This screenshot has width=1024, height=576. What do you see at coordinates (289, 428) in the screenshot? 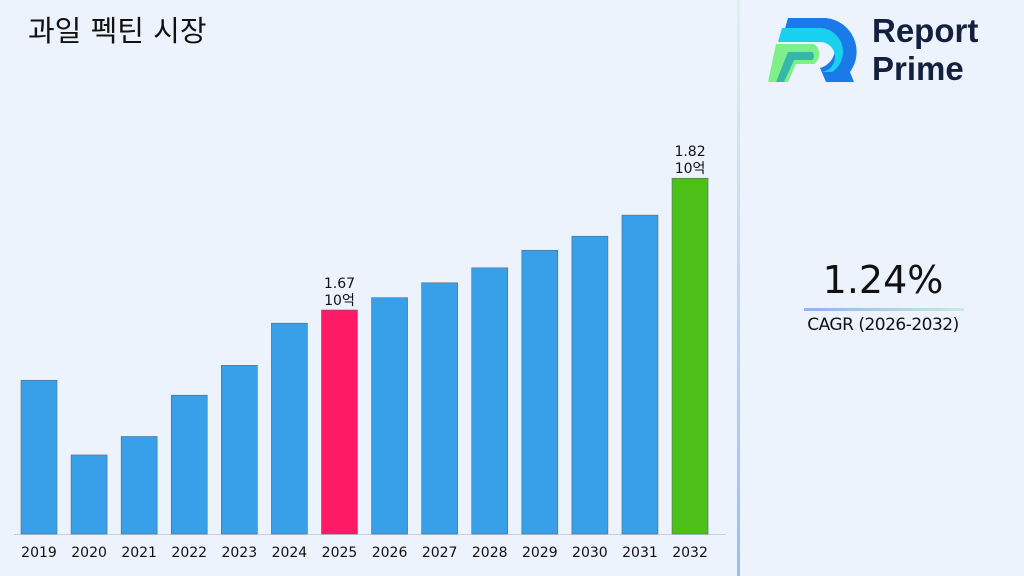
I see `bar-2024` at bounding box center [289, 428].